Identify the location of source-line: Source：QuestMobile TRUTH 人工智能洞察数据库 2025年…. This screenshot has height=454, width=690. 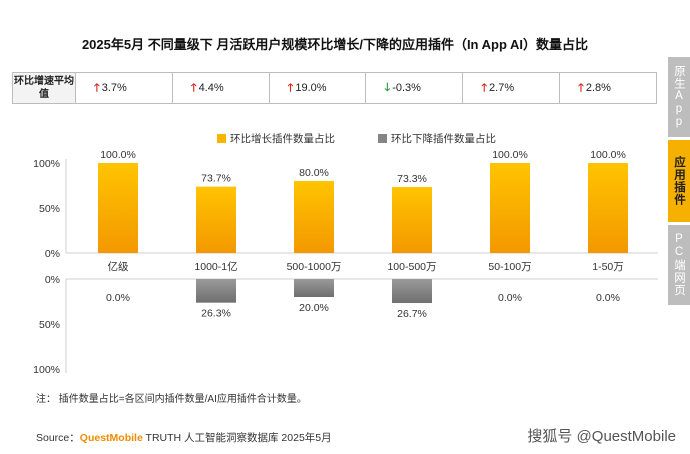
(184, 437).